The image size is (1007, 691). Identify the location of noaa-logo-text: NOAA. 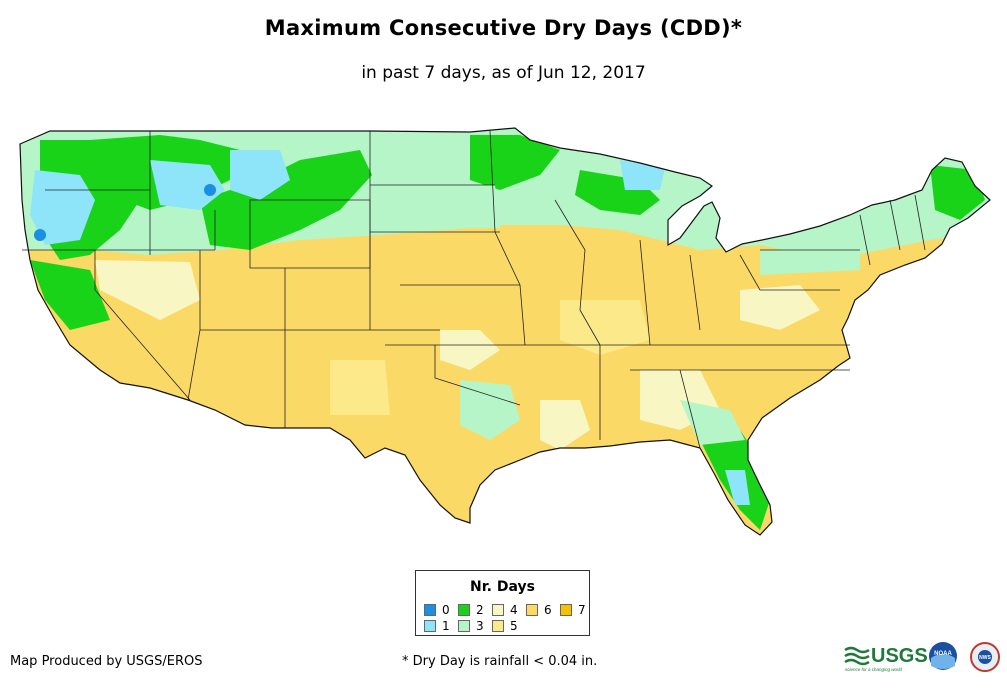
(943, 654).